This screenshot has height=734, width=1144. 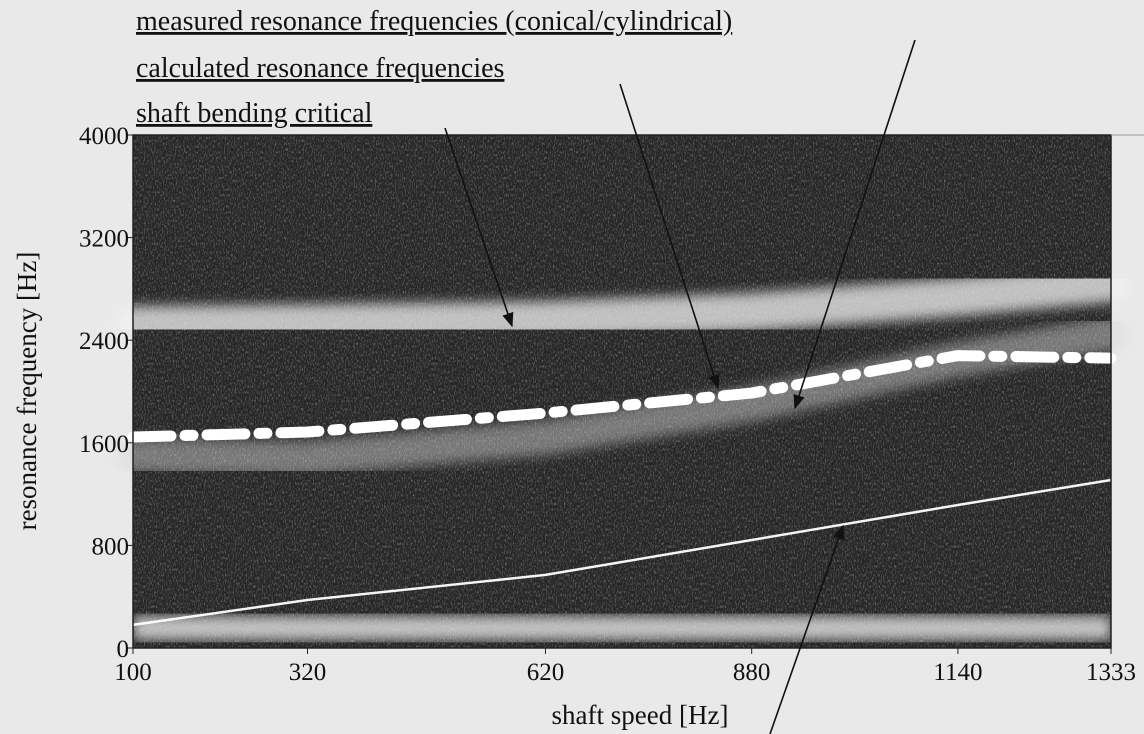 I want to click on y-tick-label: 0, so click(x=123, y=649).